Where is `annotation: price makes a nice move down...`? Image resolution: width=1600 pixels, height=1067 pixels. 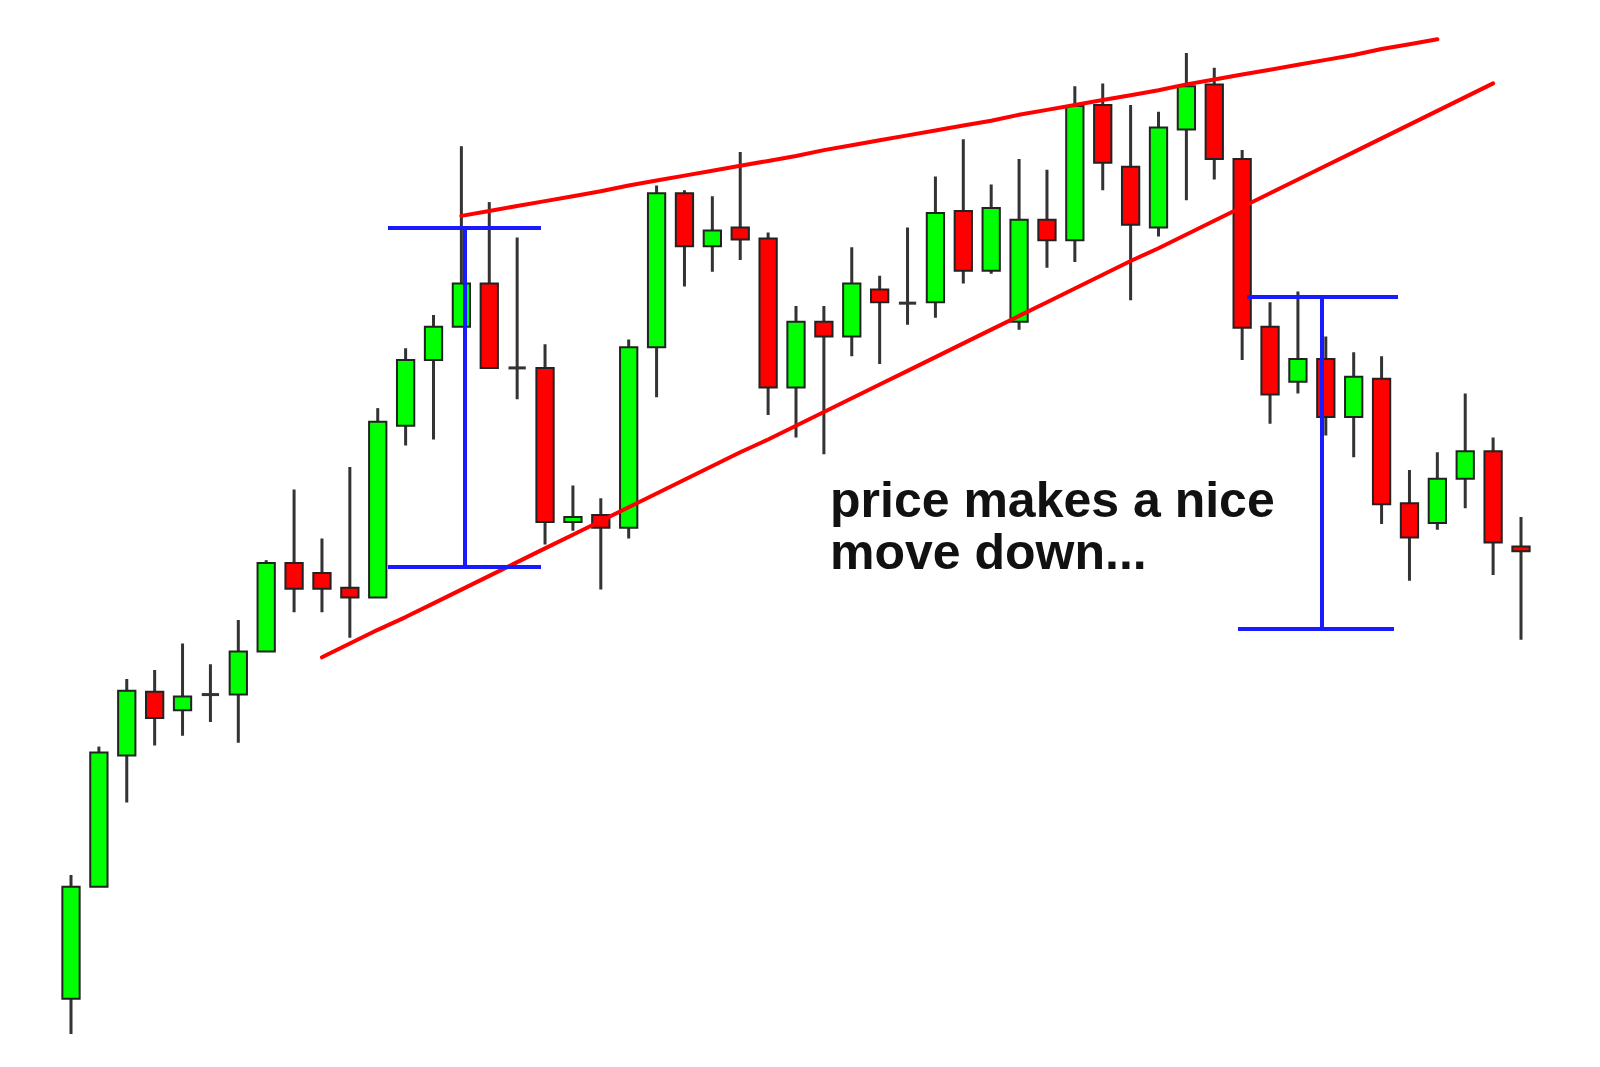
annotation: price makes a nice move down... is located at coordinates (1053, 526).